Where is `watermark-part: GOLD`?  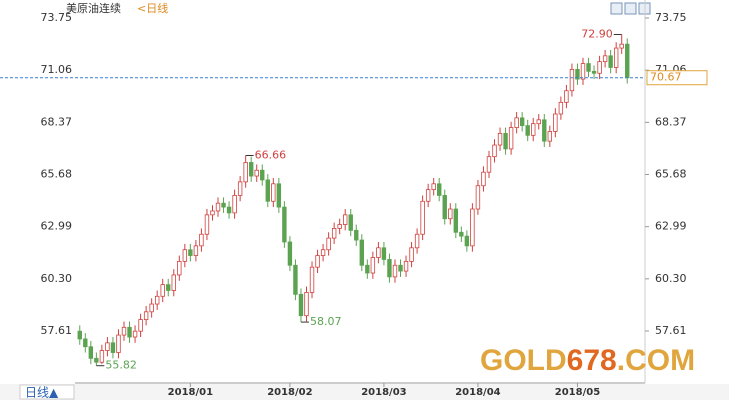
watermark-part: GOLD is located at coordinates (523, 360).